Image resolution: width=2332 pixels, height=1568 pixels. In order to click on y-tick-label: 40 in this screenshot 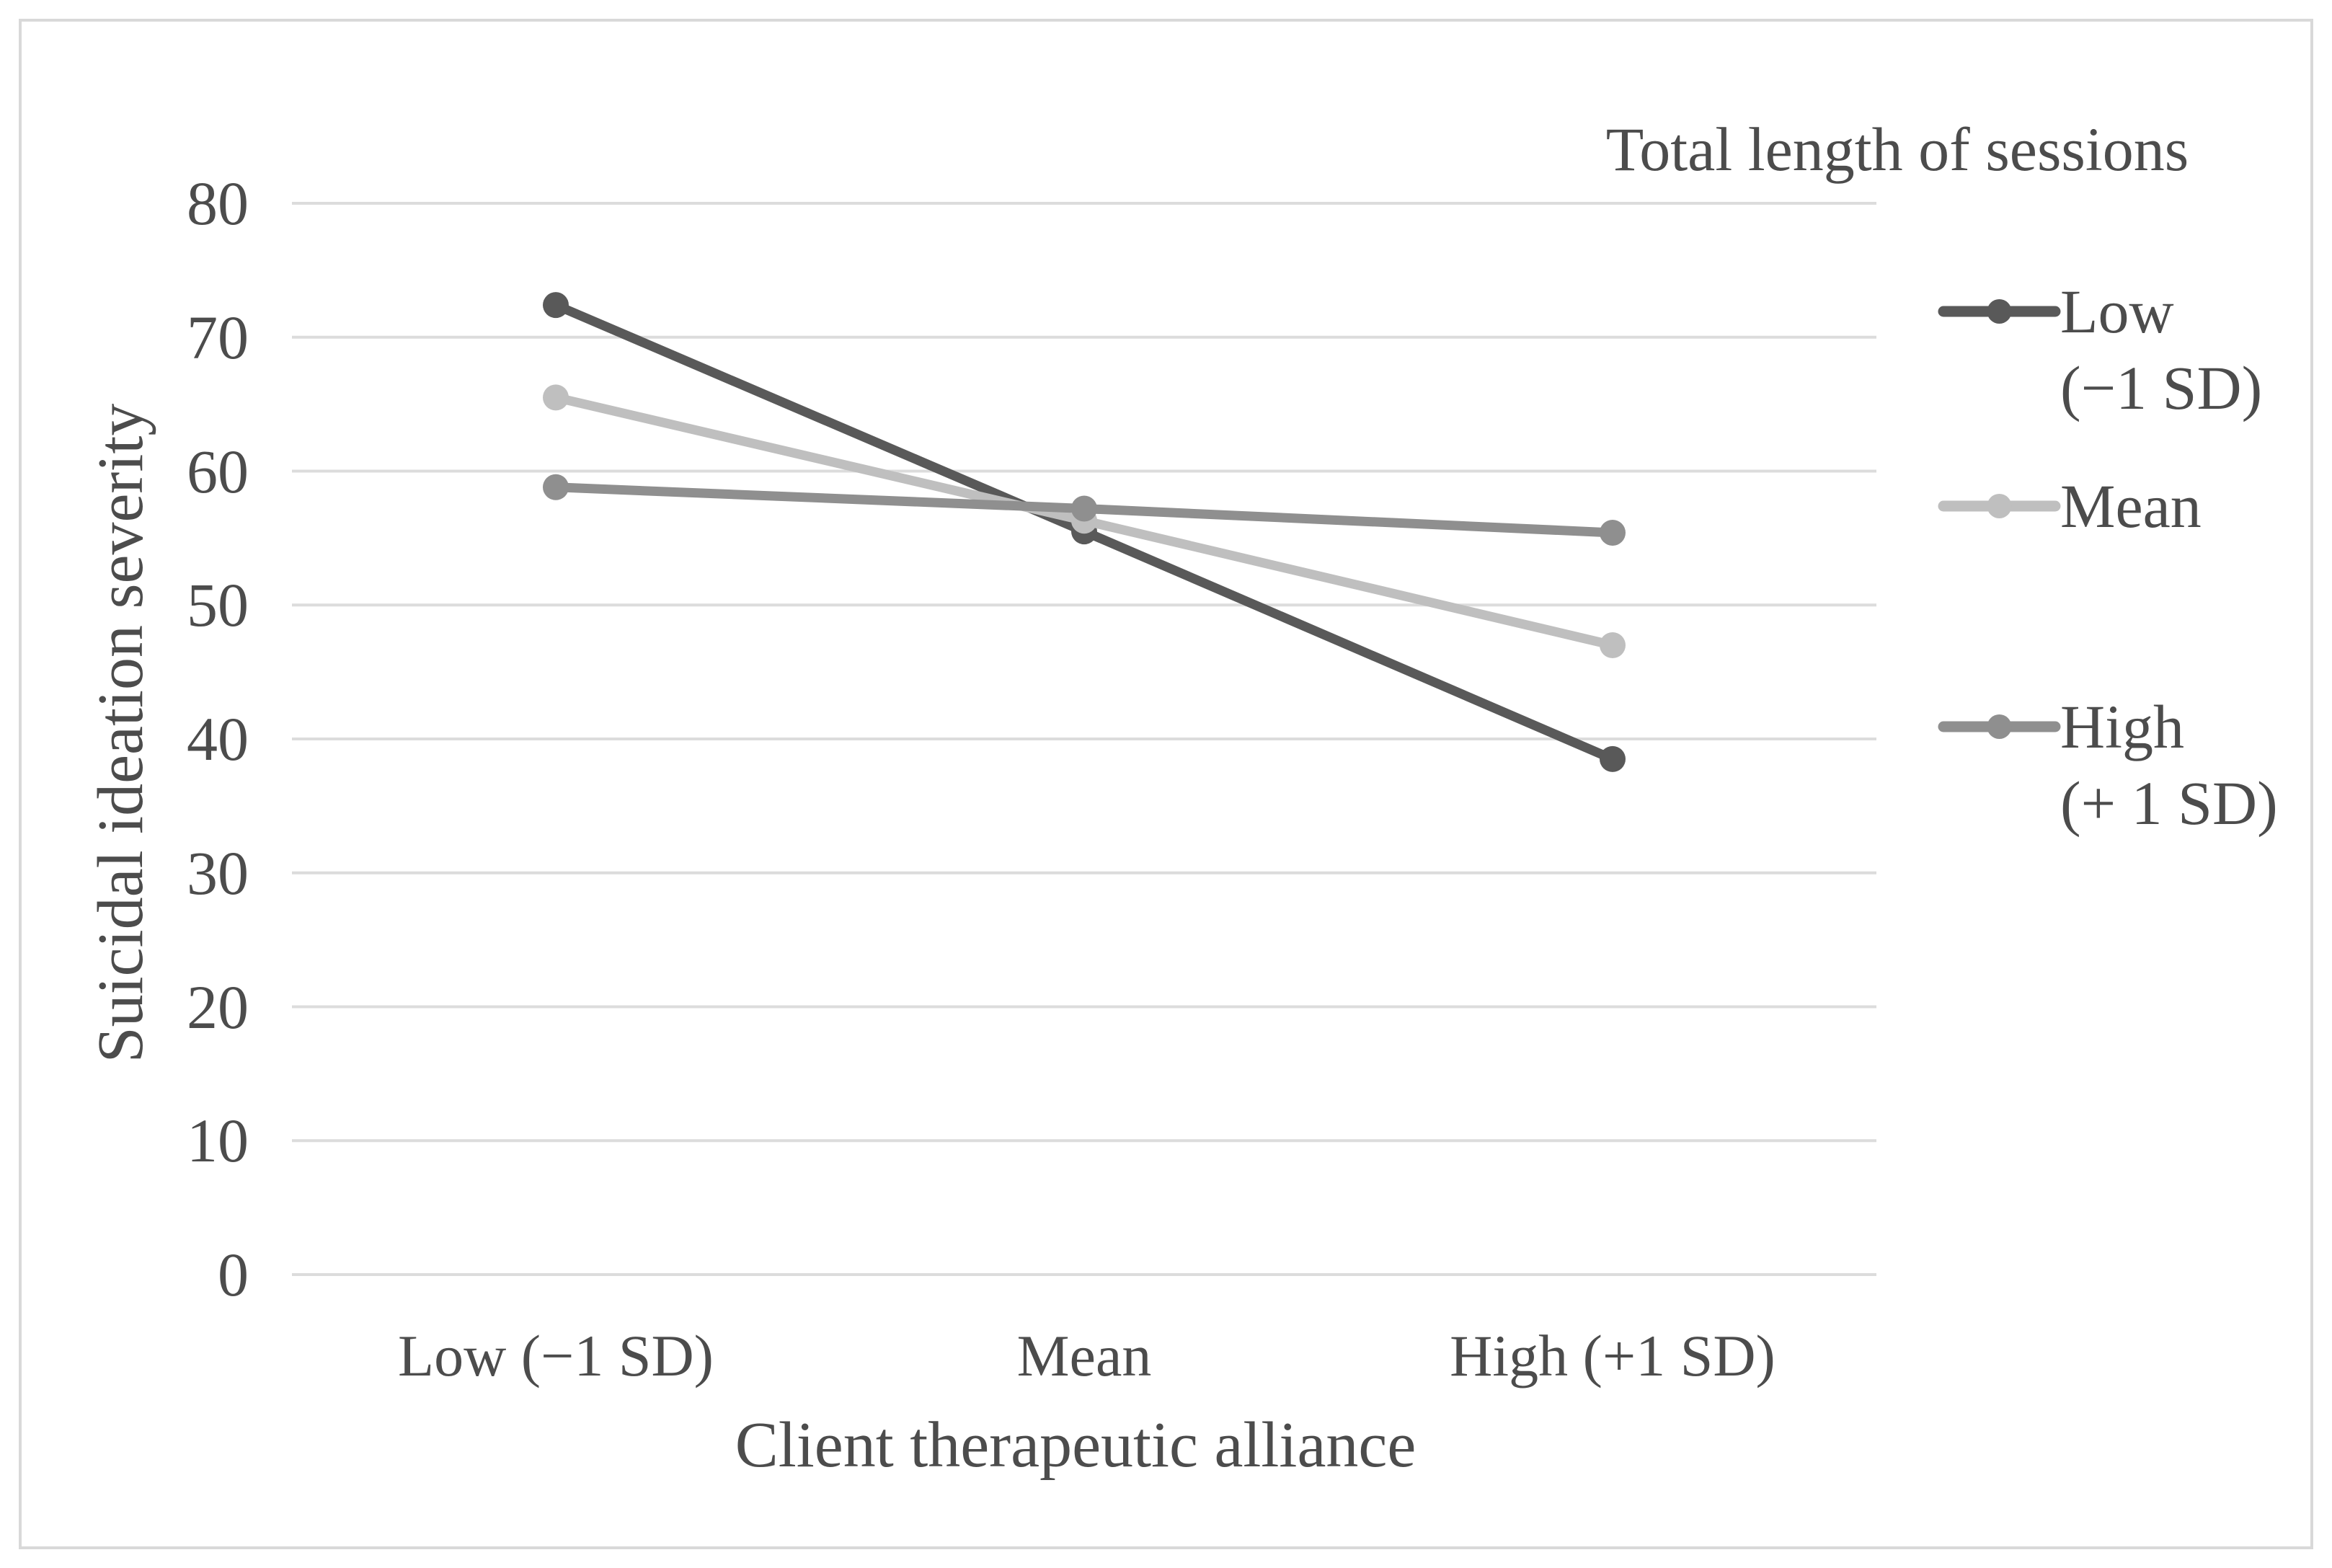, I will do `click(218, 739)`.